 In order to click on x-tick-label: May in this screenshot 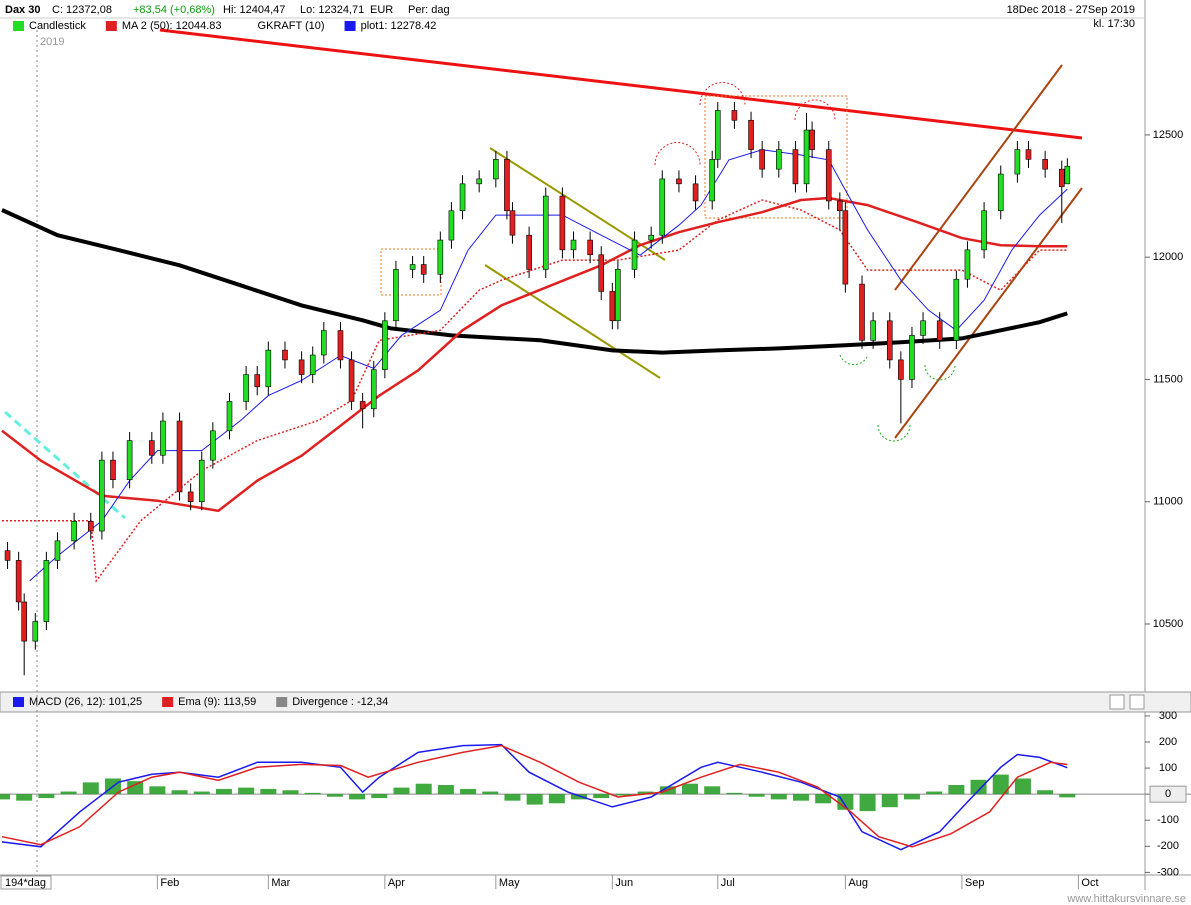, I will do `click(509, 883)`.